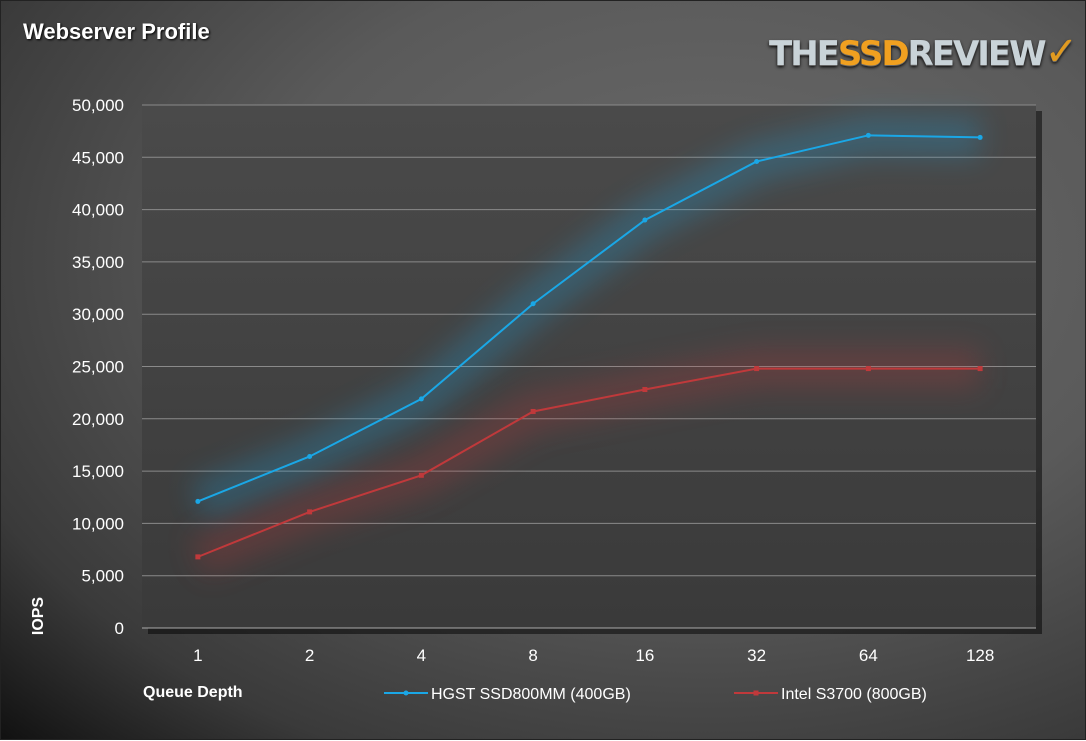 This screenshot has height=741, width=1086. I want to click on x-tick-label: 1, so click(197, 655).